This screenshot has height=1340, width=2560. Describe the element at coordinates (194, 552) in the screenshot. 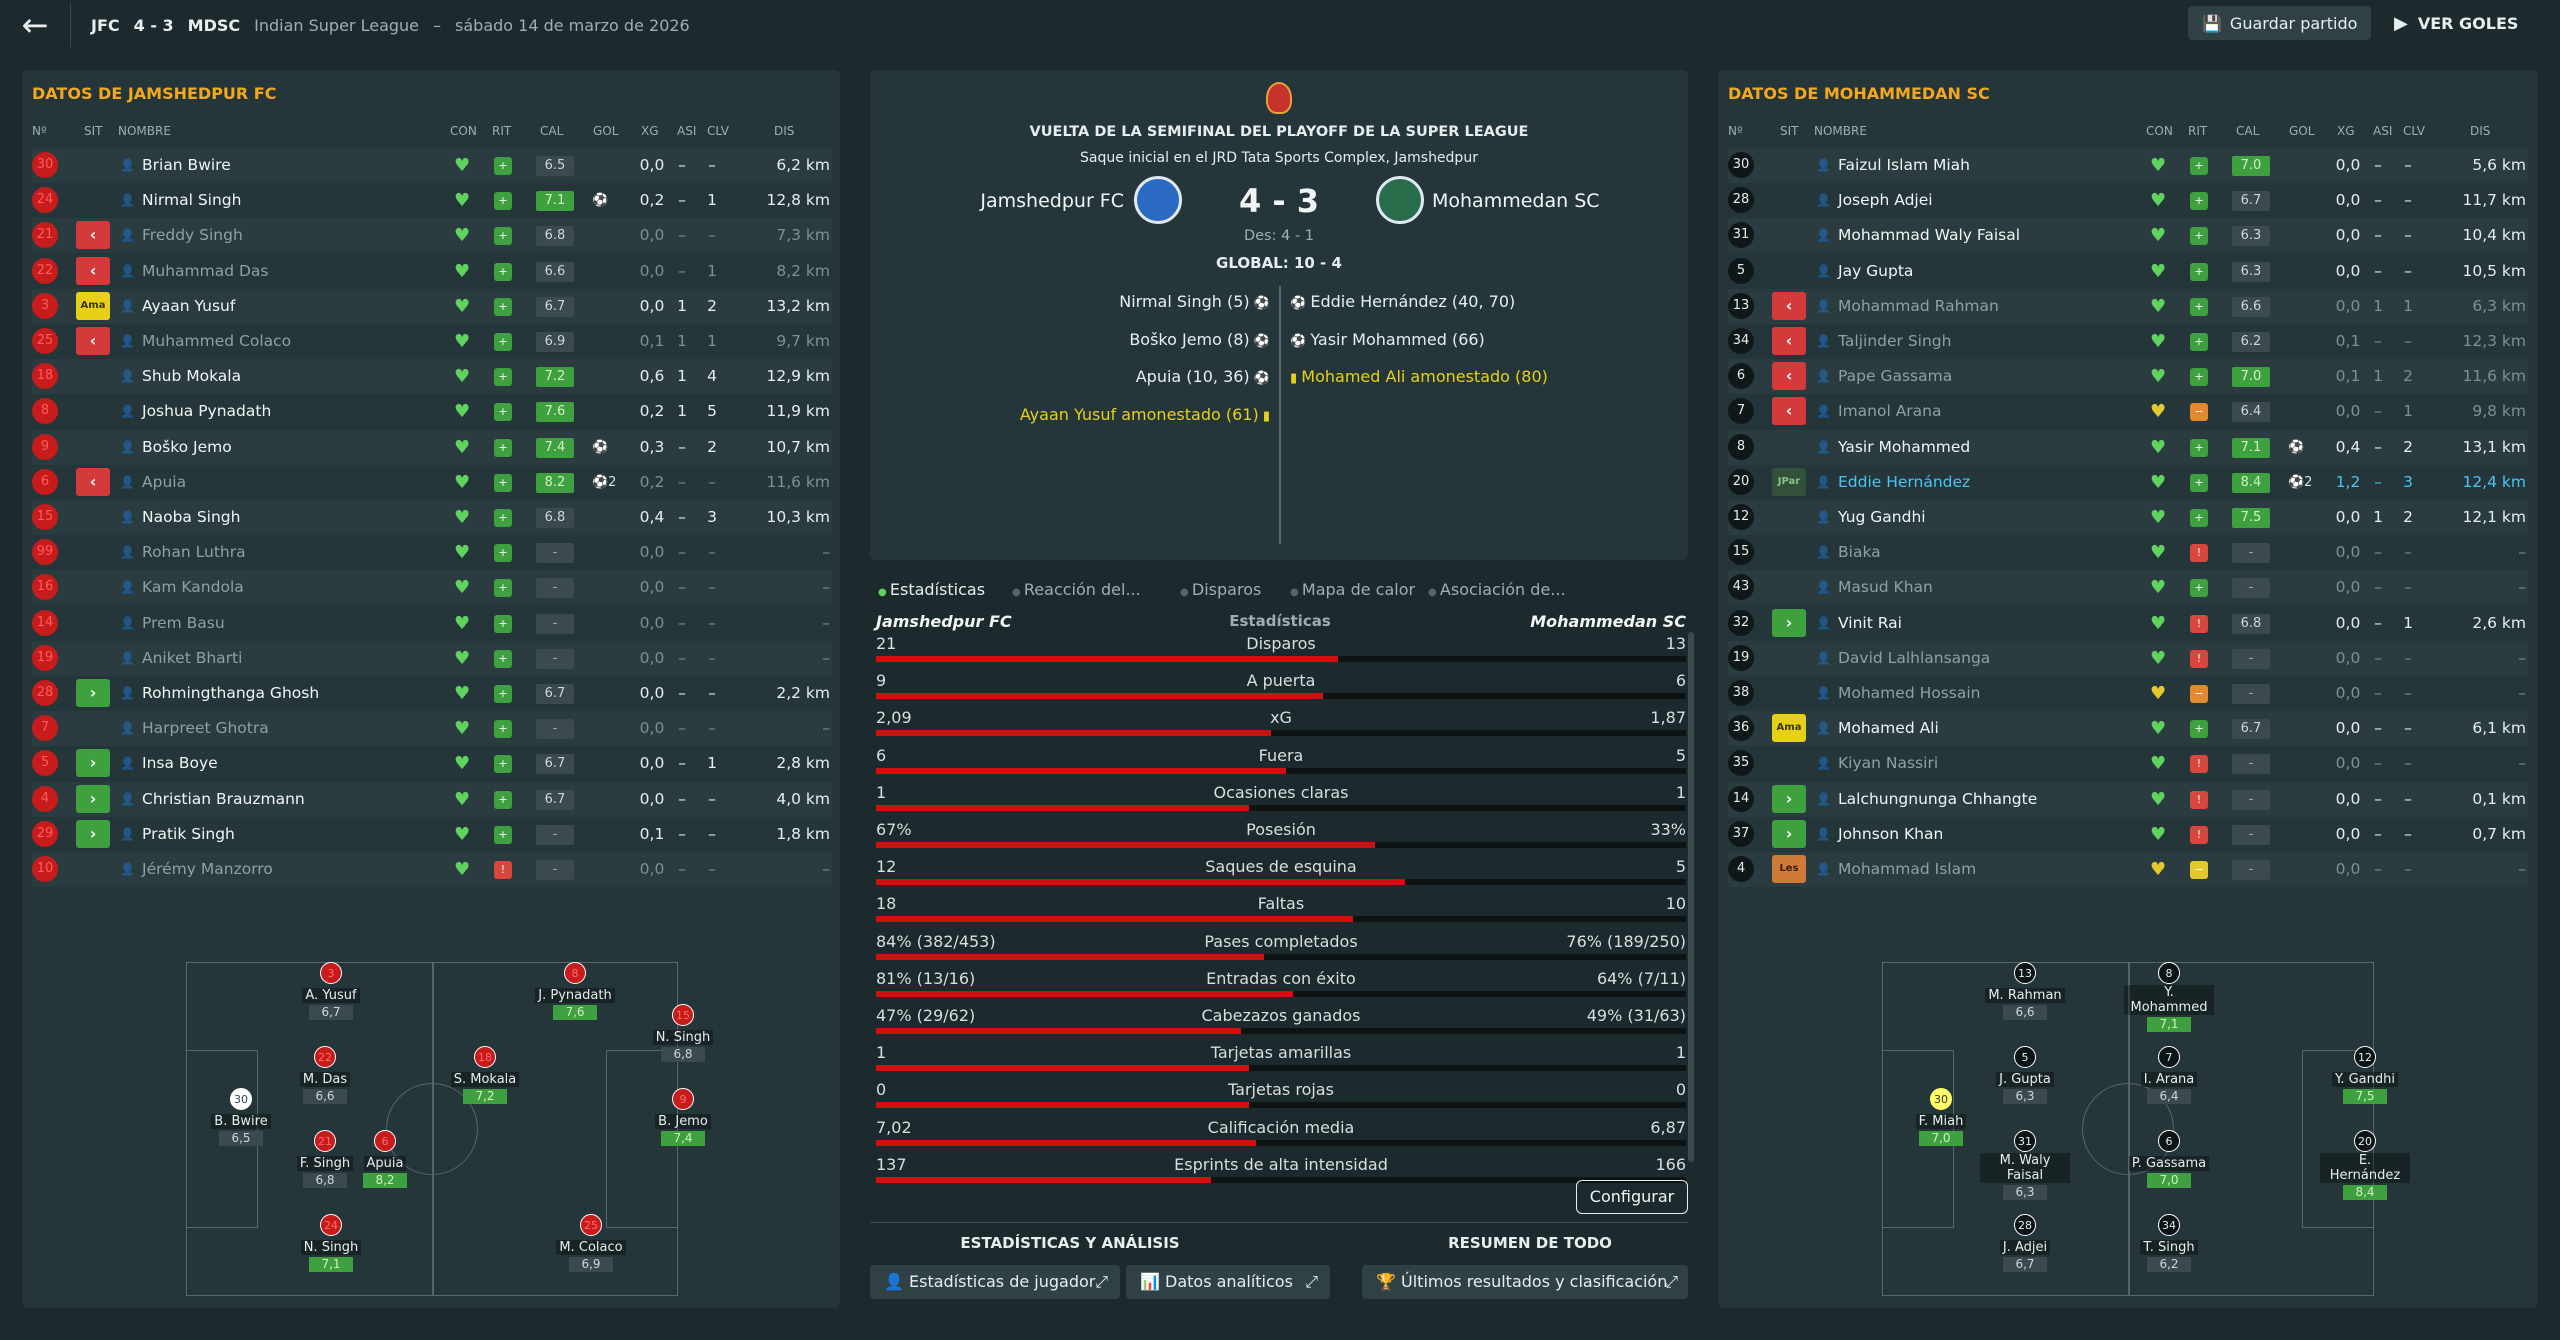

I see `player-name: Rohan Luthra` at that location.